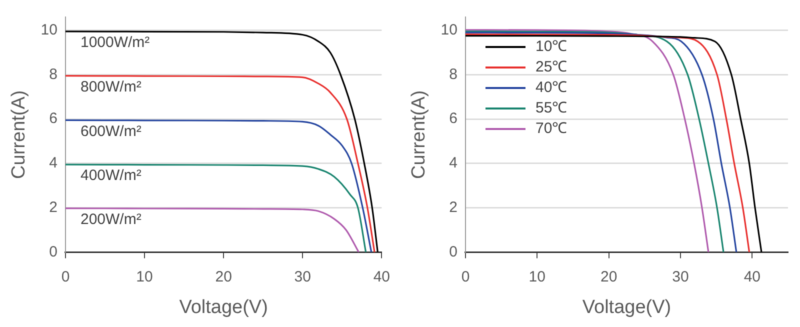 This screenshot has height=327, width=800. Describe the element at coordinates (551, 67) in the screenshot. I see `legend-label: 25℃` at that location.